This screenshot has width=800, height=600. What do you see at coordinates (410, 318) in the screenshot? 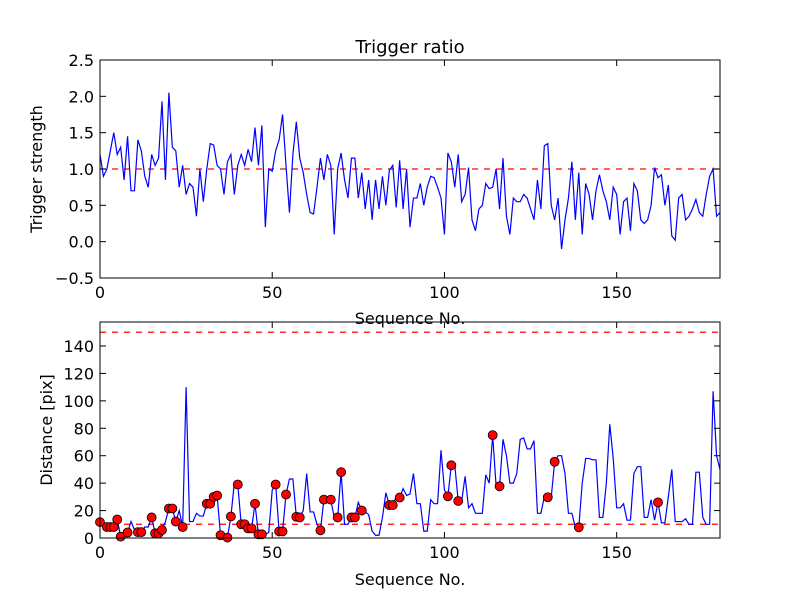
I see `top-x-axis-label: Sequence No.` at bounding box center [410, 318].